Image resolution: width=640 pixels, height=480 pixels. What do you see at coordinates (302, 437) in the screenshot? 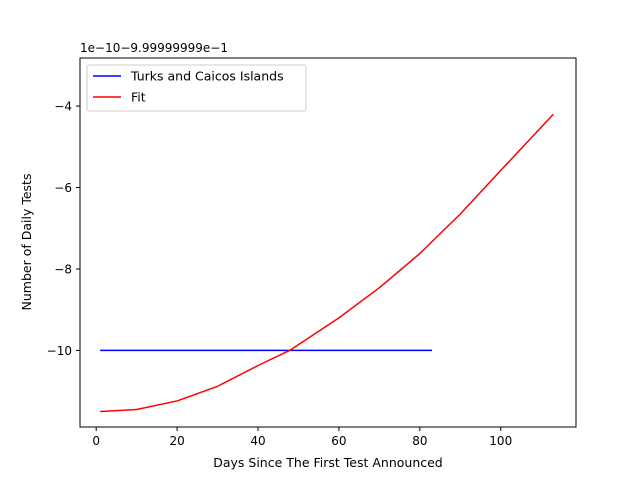
I see `x-axis-ticks: 0 20 40 60 80 100` at bounding box center [302, 437].